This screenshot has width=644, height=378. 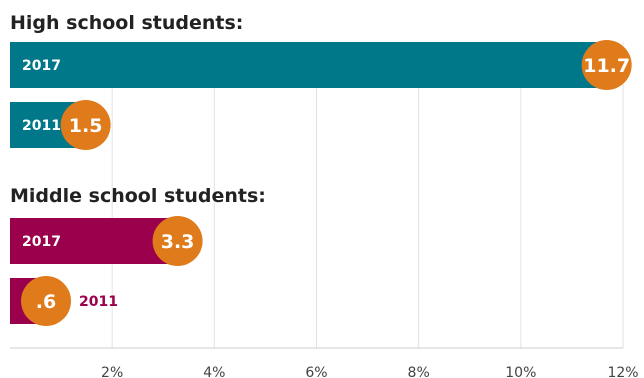 I want to click on bar-category-label-1-1: 2011, so click(x=98, y=302).